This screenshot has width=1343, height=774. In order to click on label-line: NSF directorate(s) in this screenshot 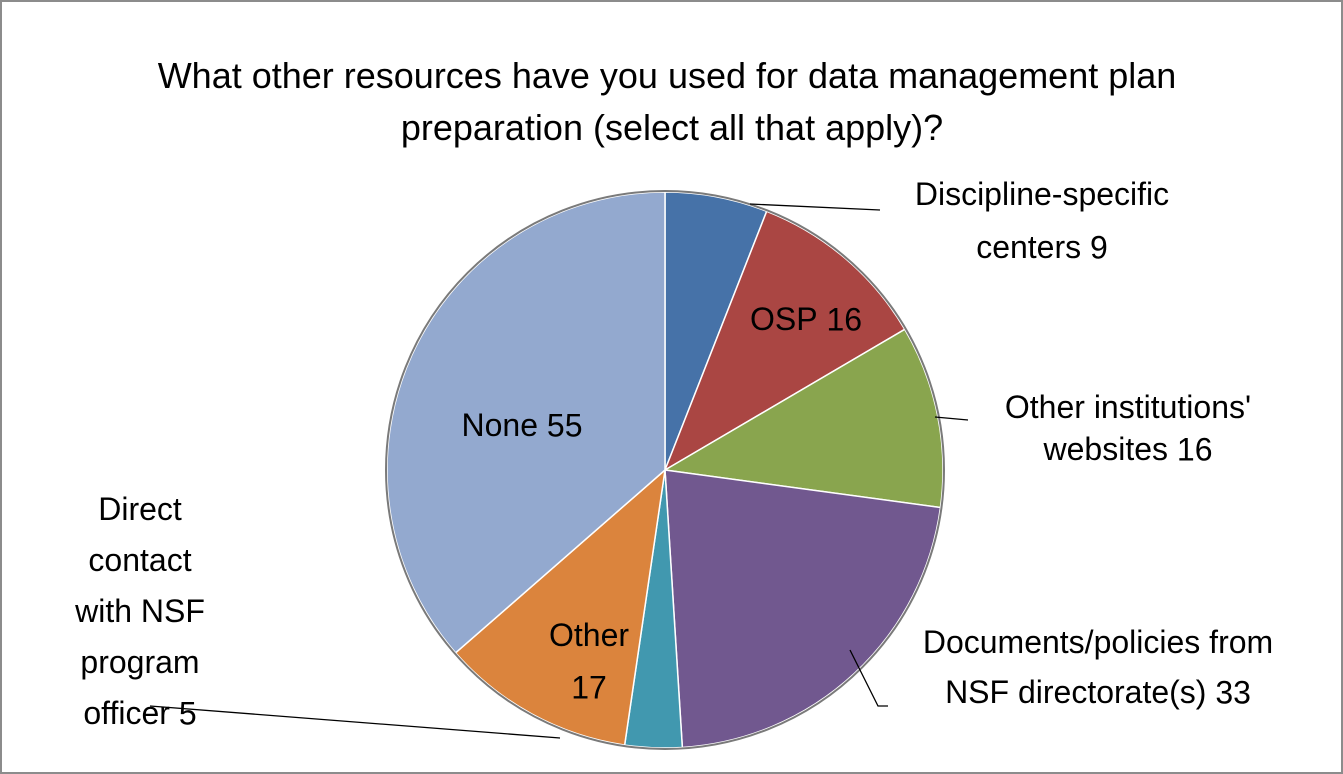, I will do `click(1075, 692)`.